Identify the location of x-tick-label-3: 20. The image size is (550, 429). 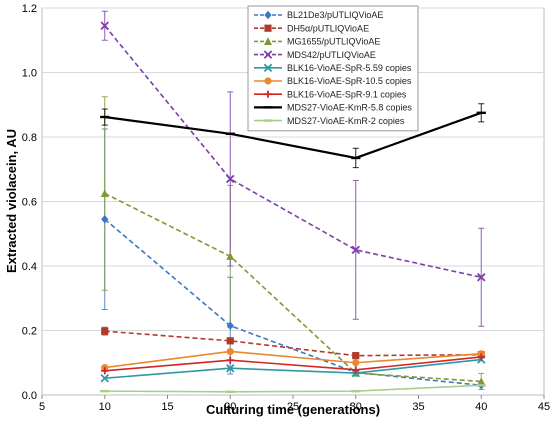
(230, 407).